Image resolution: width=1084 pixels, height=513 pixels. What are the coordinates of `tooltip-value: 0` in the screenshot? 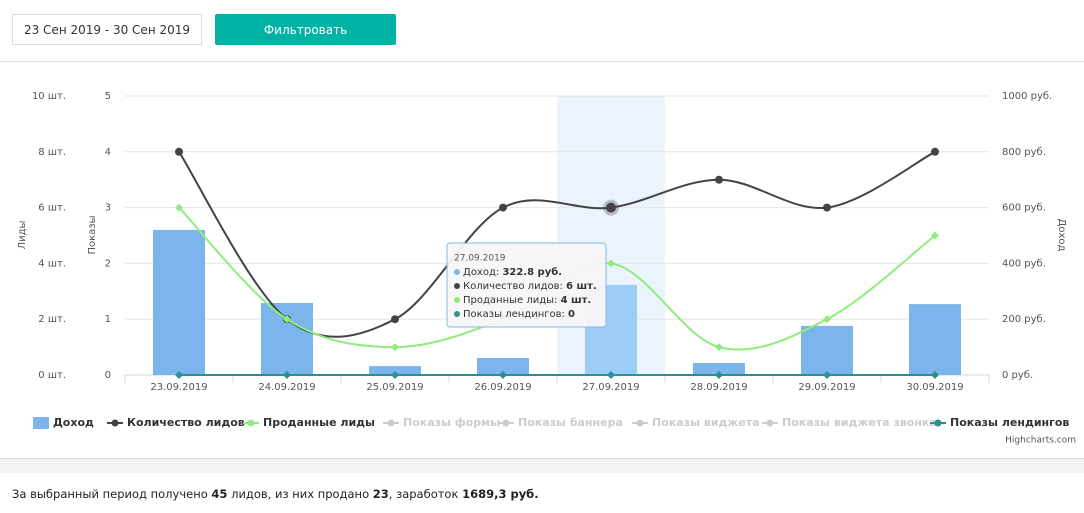 It's located at (571, 314).